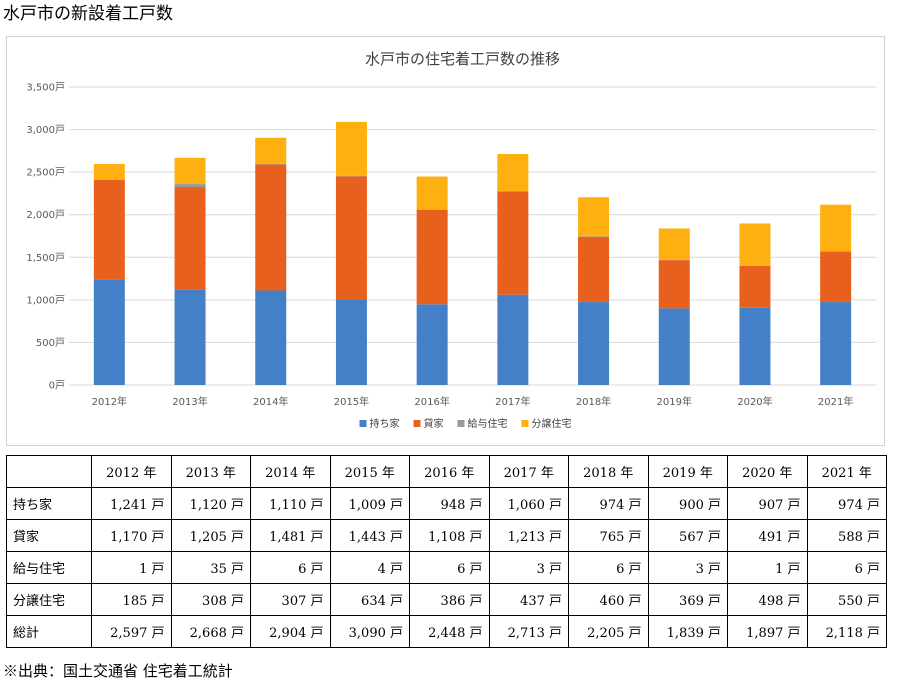 The width and height of the screenshot is (900, 685). I want to click on table-cell: 2,118 戸, so click(846, 631).